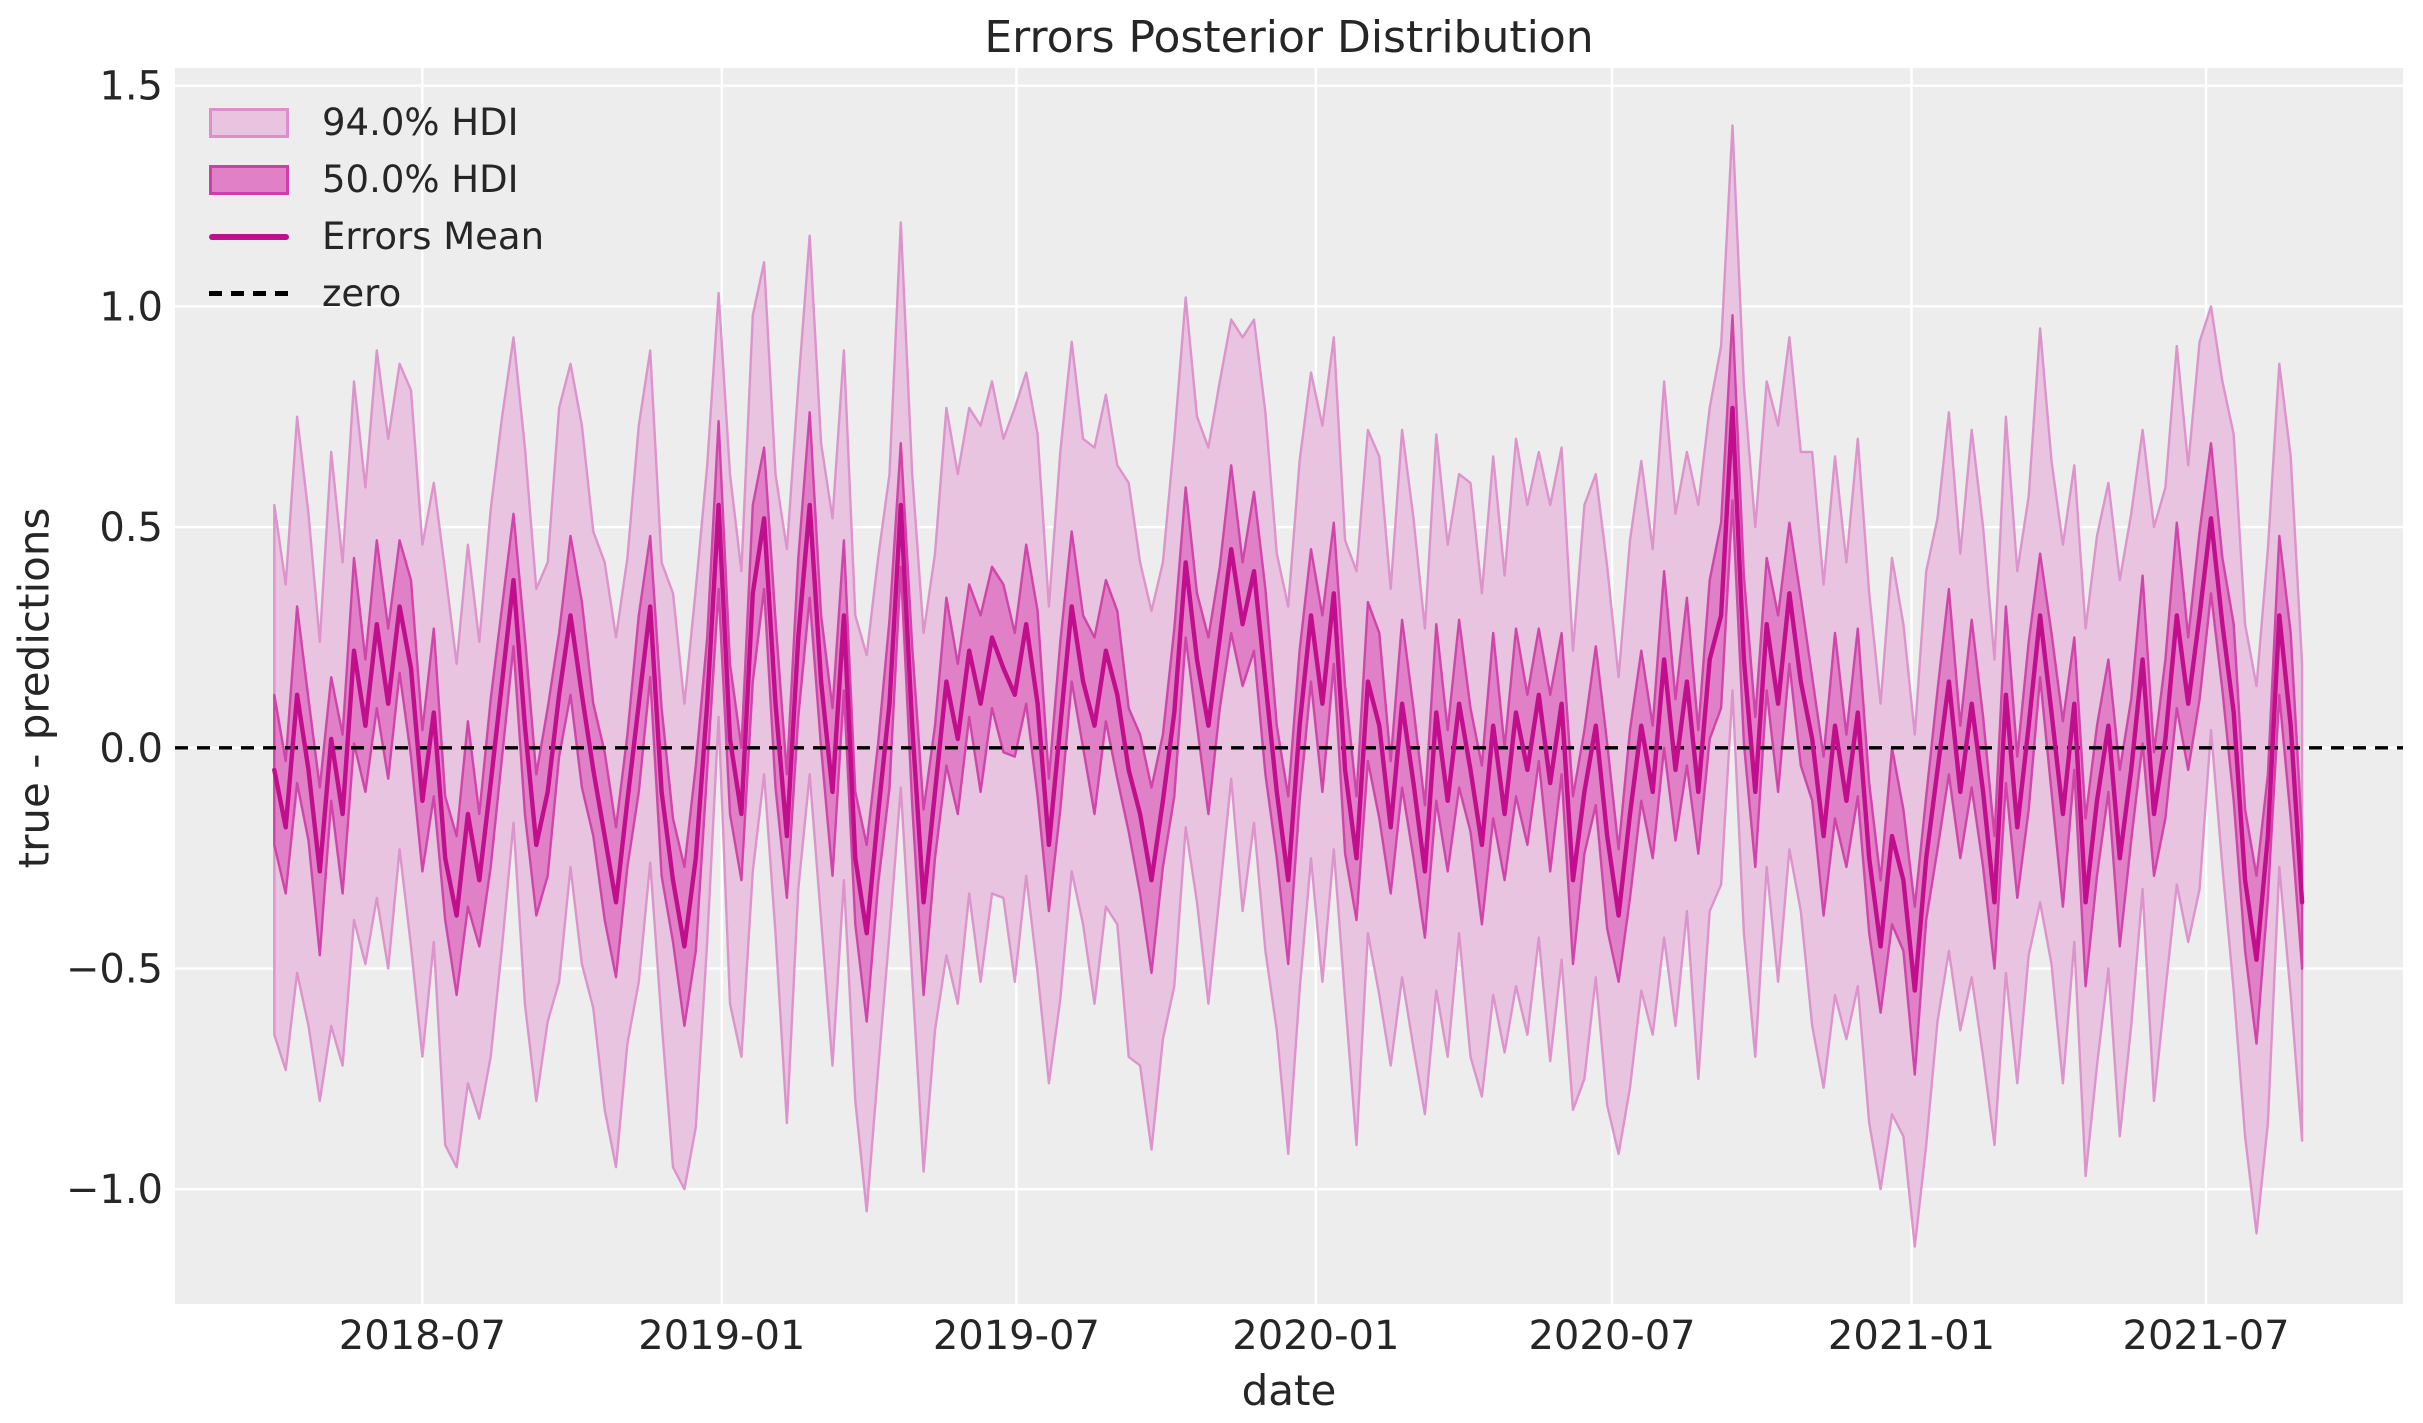 This screenshot has height=1423, width=2423. What do you see at coordinates (34, 688) in the screenshot?
I see `y-axis-label: true - predictions` at bounding box center [34, 688].